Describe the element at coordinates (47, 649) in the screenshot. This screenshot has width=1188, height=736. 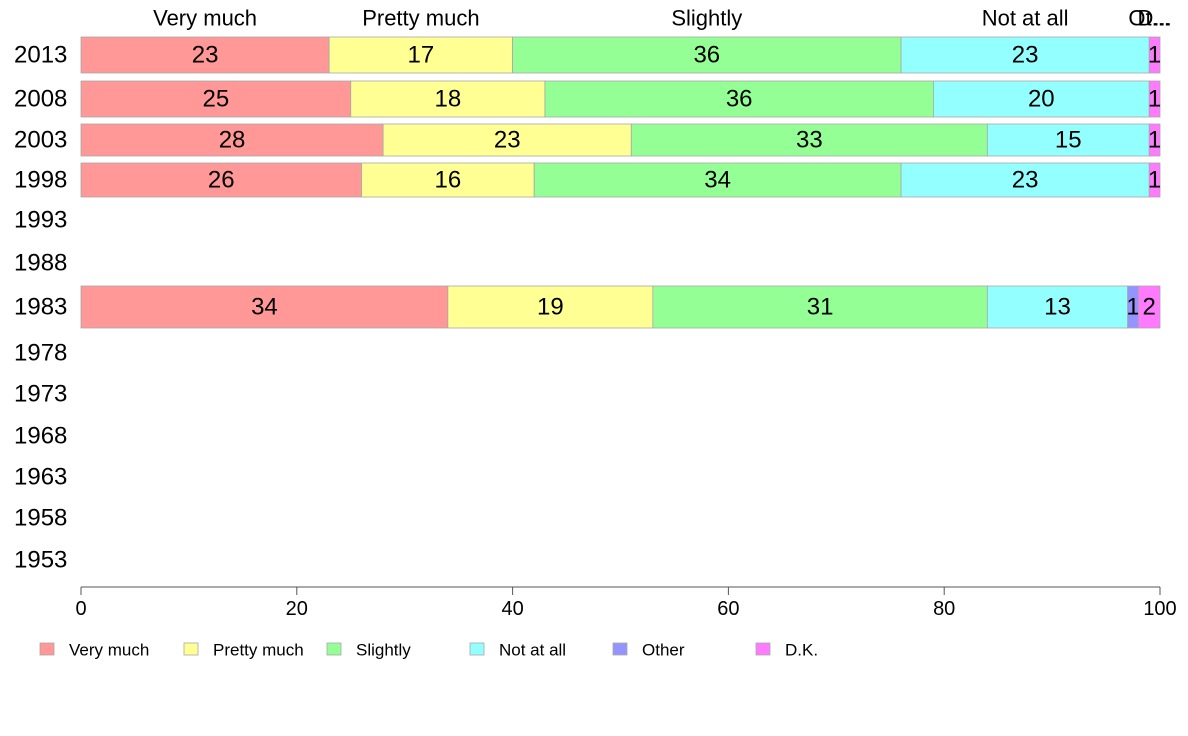
I see `legend-swatch-very-much` at that location.